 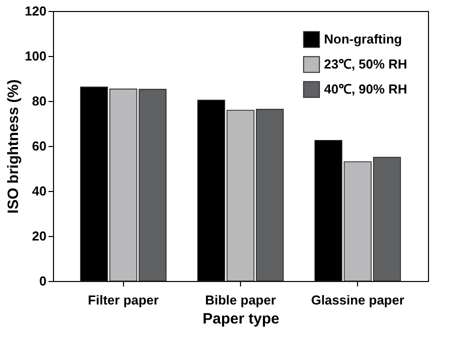 What do you see at coordinates (241, 319) in the screenshot?
I see `x-axis-title: Paper type` at bounding box center [241, 319].